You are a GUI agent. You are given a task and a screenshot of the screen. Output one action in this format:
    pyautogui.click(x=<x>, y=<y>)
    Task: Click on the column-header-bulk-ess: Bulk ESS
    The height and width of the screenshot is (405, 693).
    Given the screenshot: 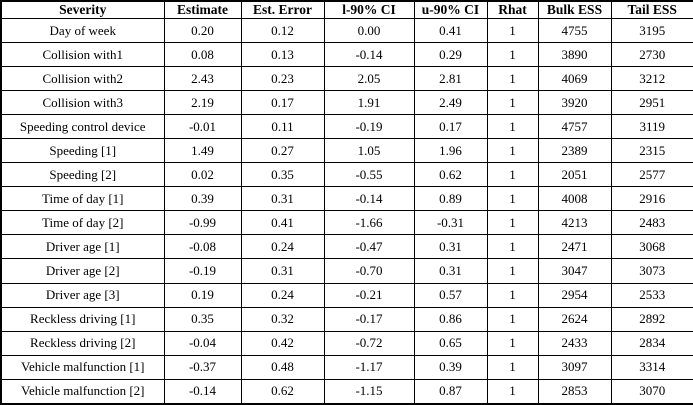 What is the action you would take?
    pyautogui.click(x=574, y=9)
    